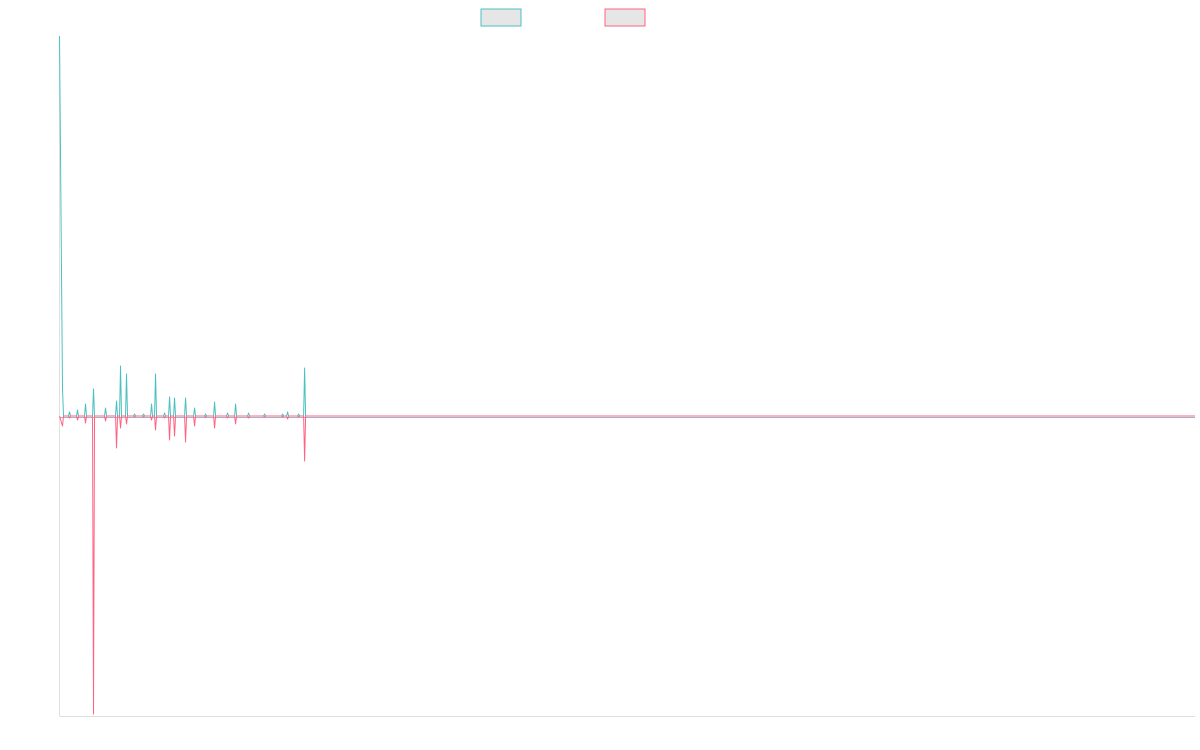 Image resolution: width=1200 pixels, height=750 pixels. What do you see at coordinates (563, 17) in the screenshot?
I see `legend` at bounding box center [563, 17].